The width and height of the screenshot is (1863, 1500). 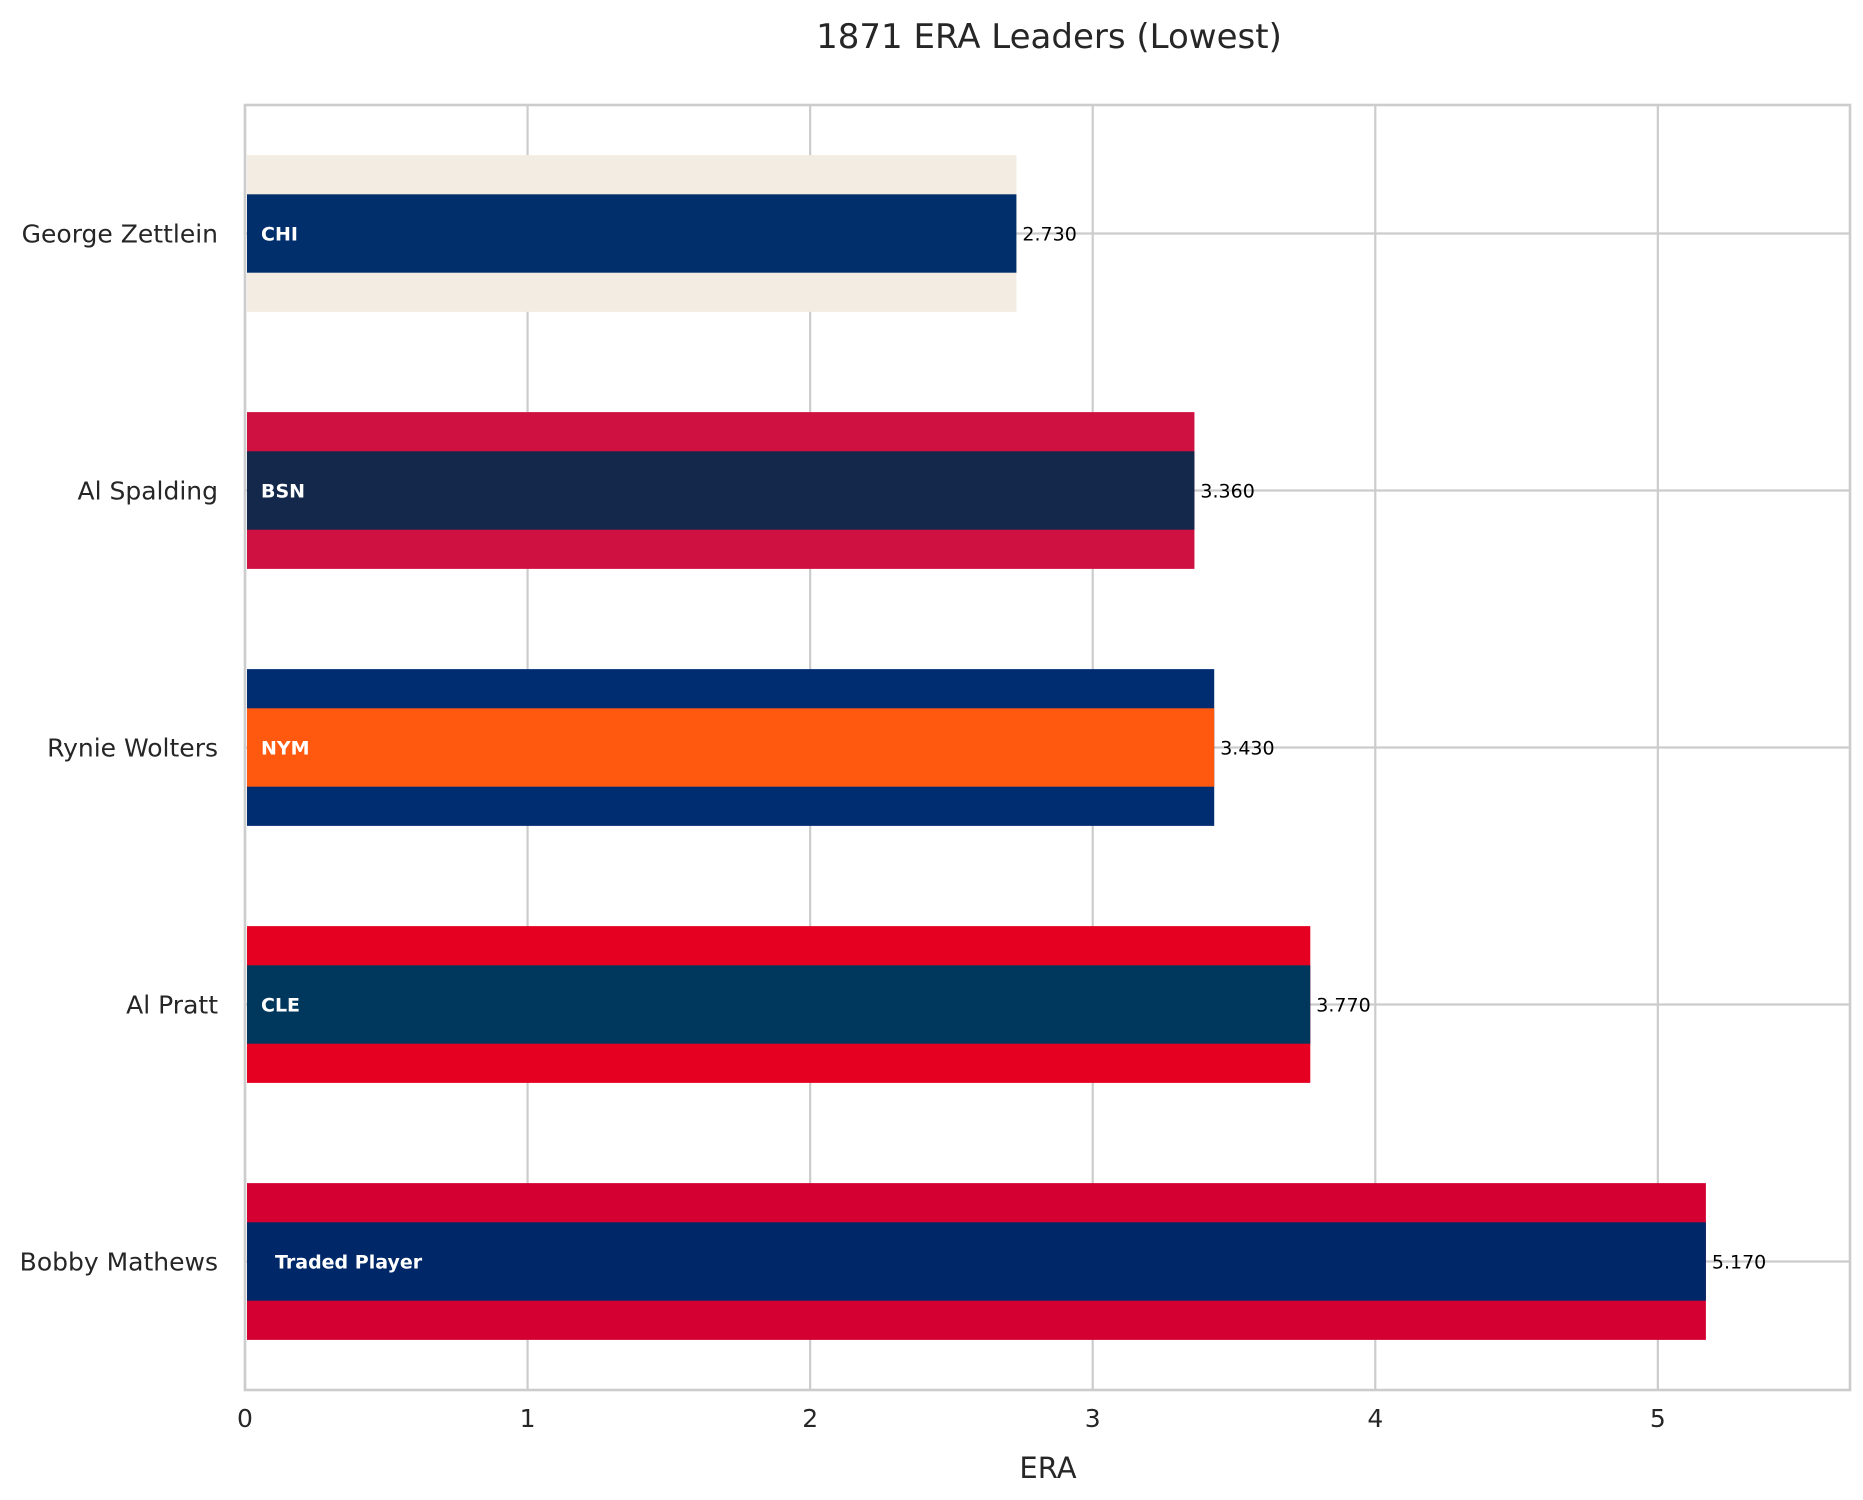 I want to click on value-label-0: 2.730, so click(x=1049, y=235).